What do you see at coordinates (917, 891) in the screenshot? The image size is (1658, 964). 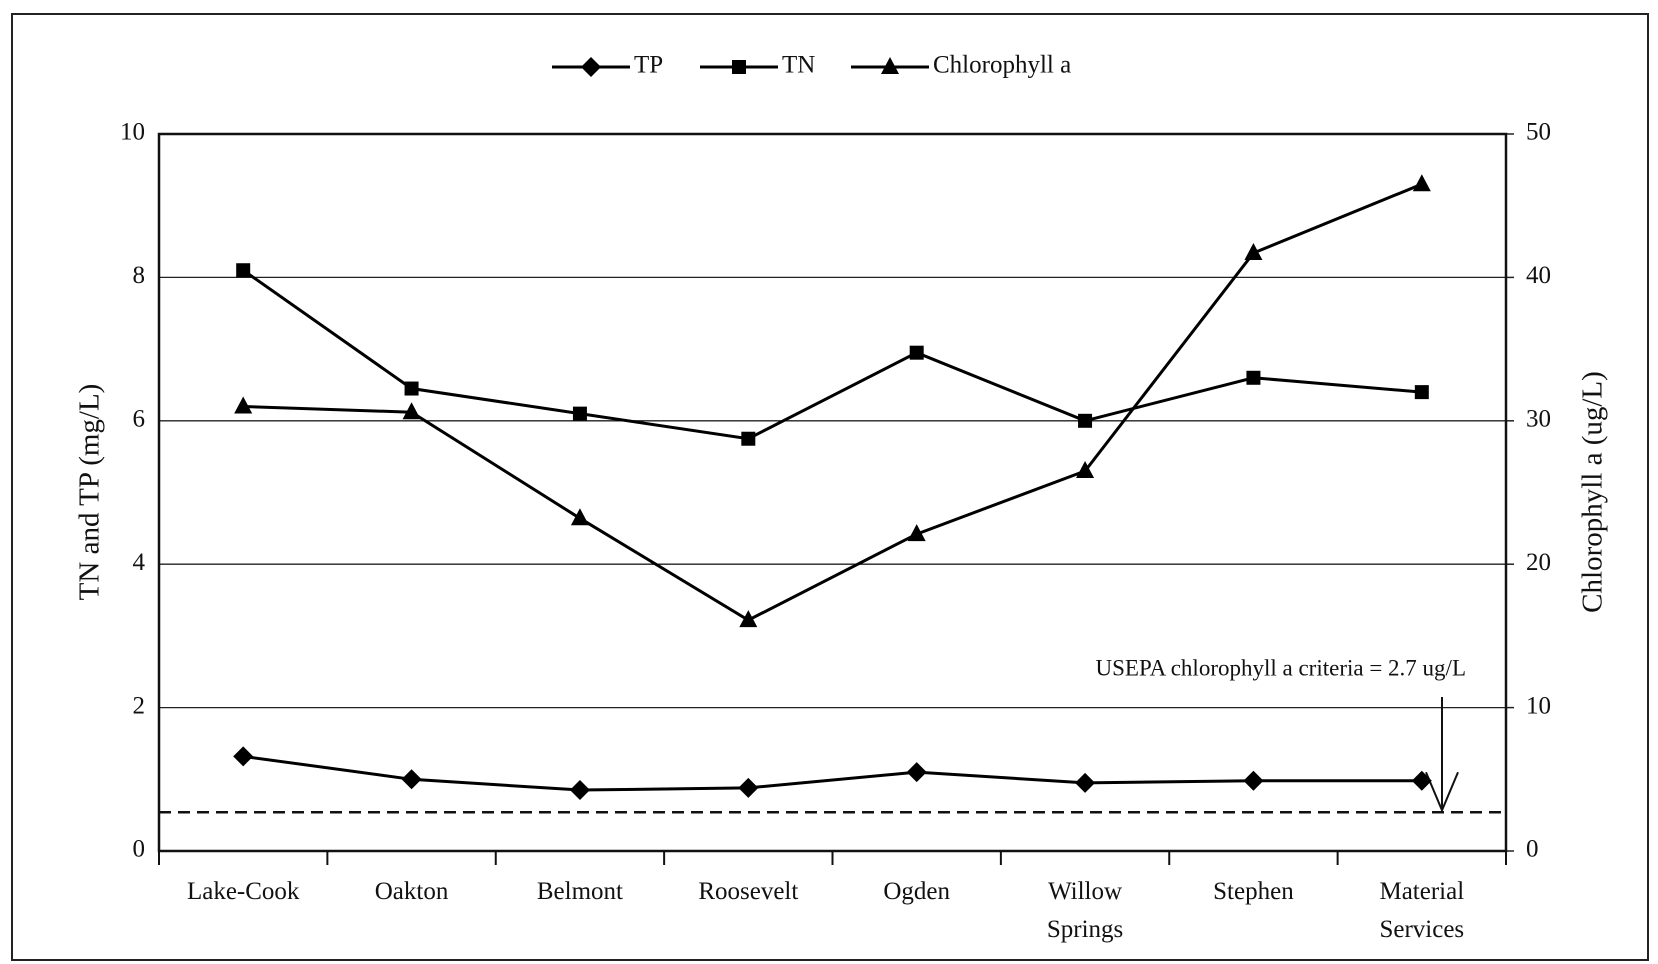 I see `x-tick-label: Ogden` at bounding box center [917, 891].